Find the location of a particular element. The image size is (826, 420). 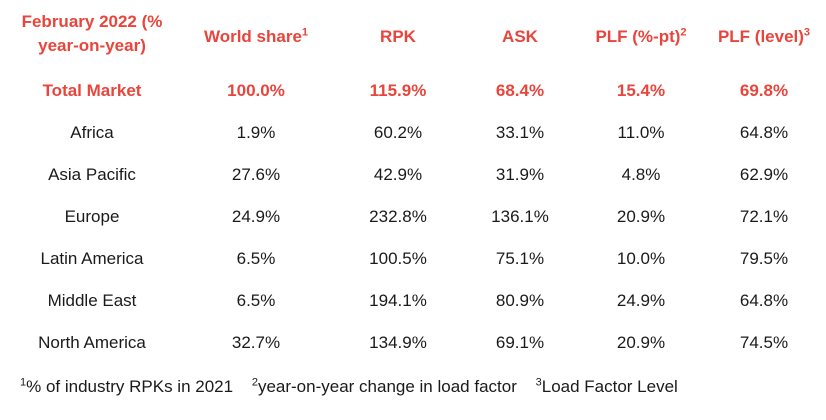

plf-pt-cell: 15.4% is located at coordinates (641, 90).